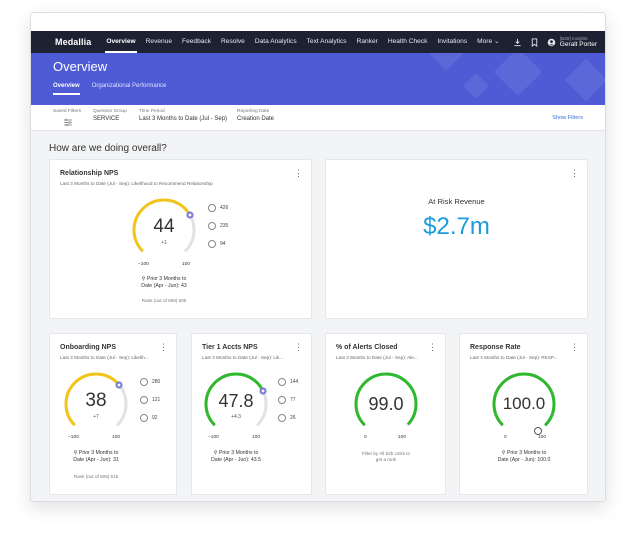 The image size is (635, 552). I want to click on reporting-date-label: Reporting Date, so click(253, 111).